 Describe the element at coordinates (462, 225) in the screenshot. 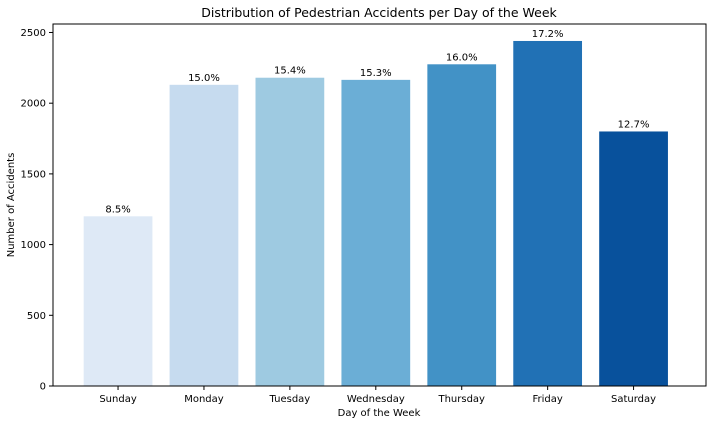

I see `bar-thursday` at that location.